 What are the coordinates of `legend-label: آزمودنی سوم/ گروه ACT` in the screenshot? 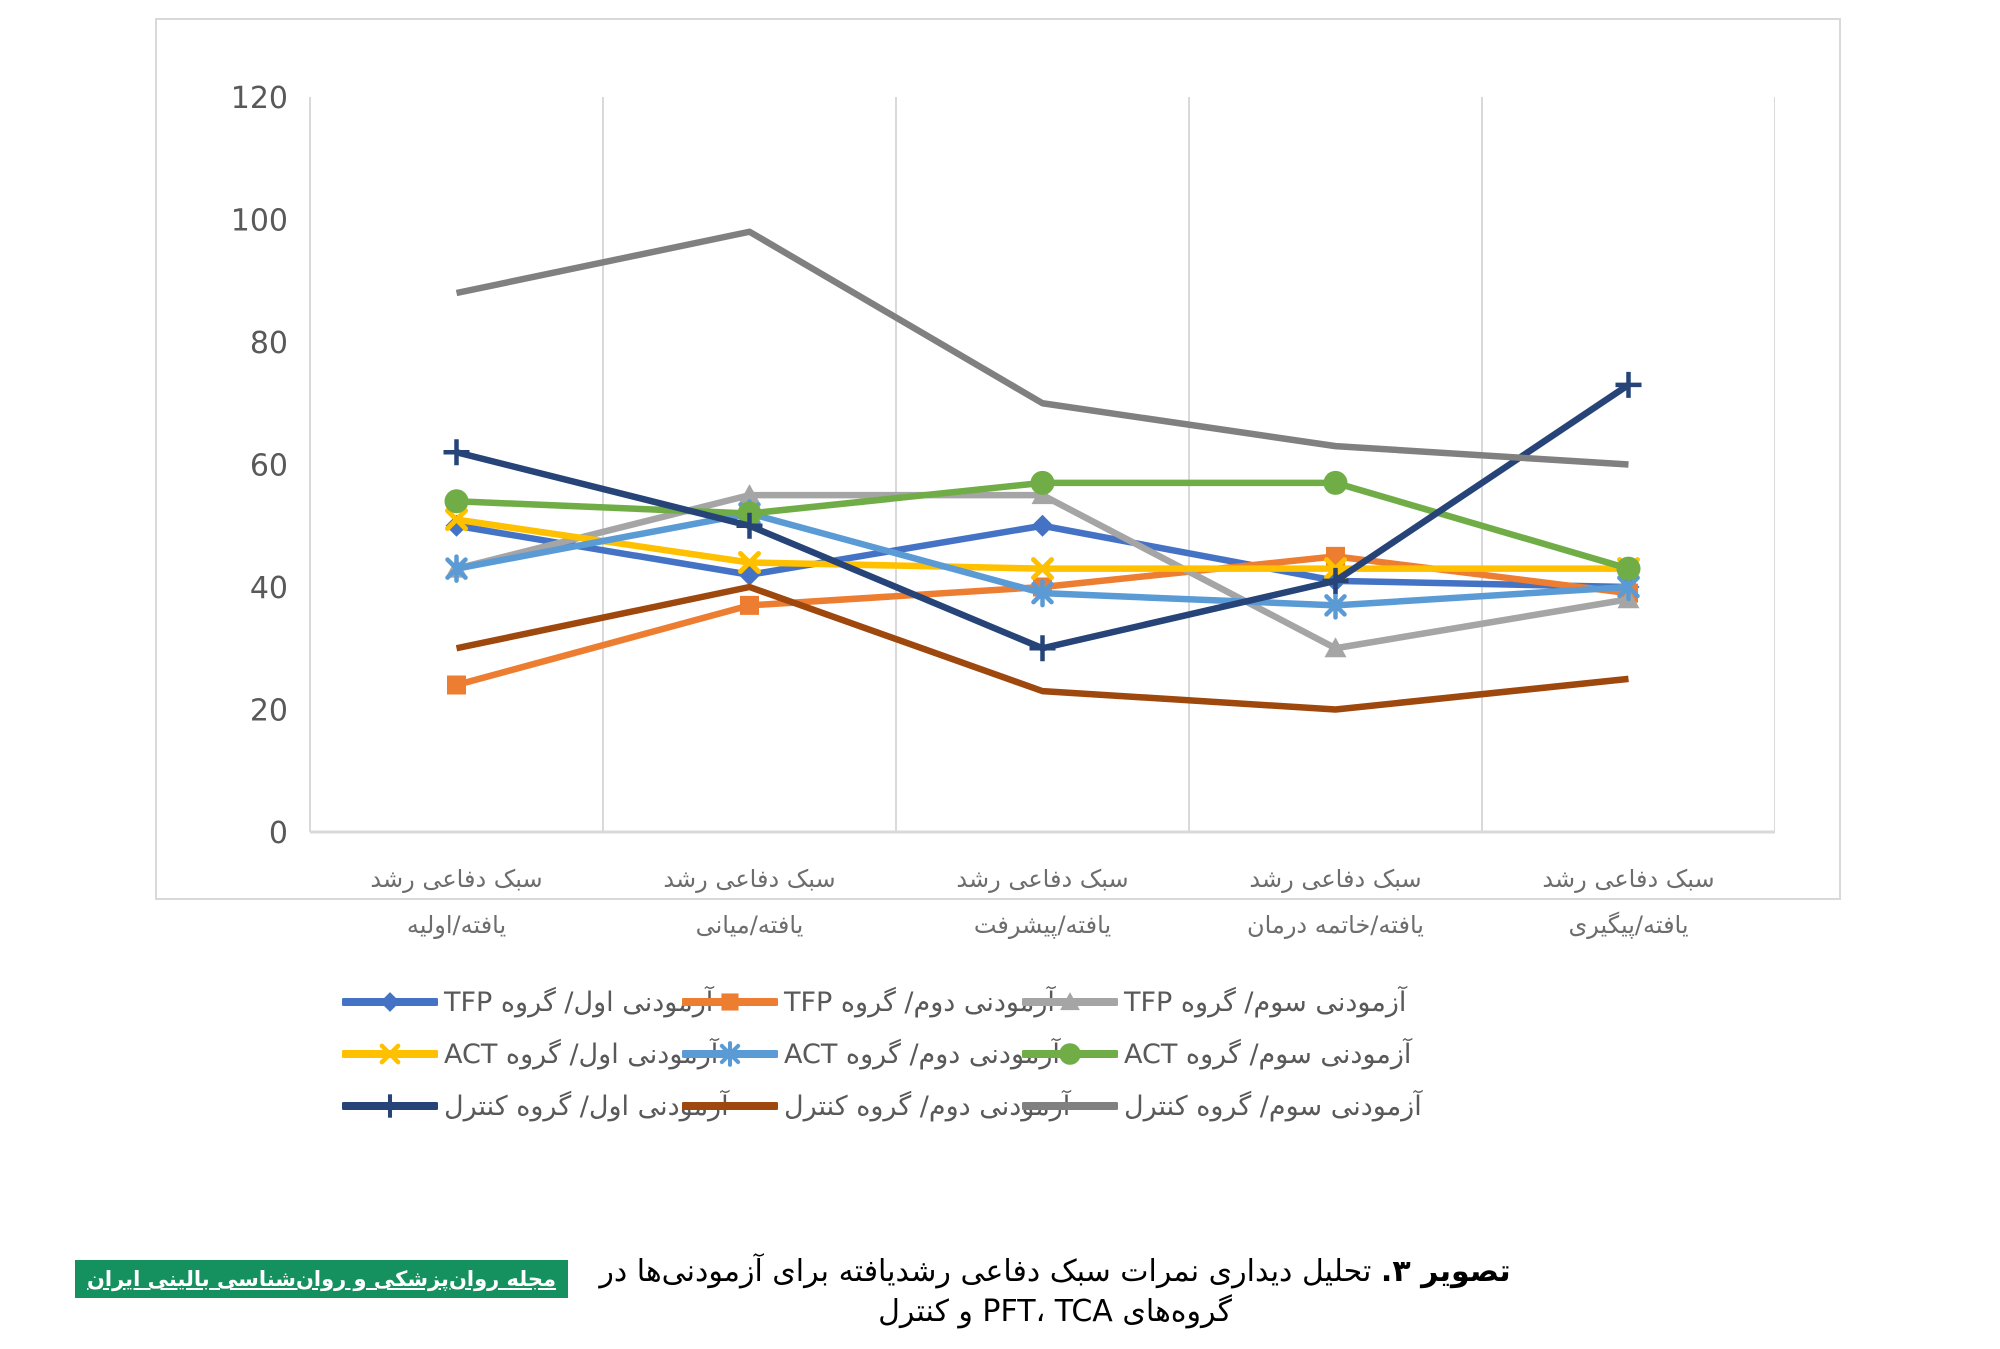 It's located at (1268, 1054).